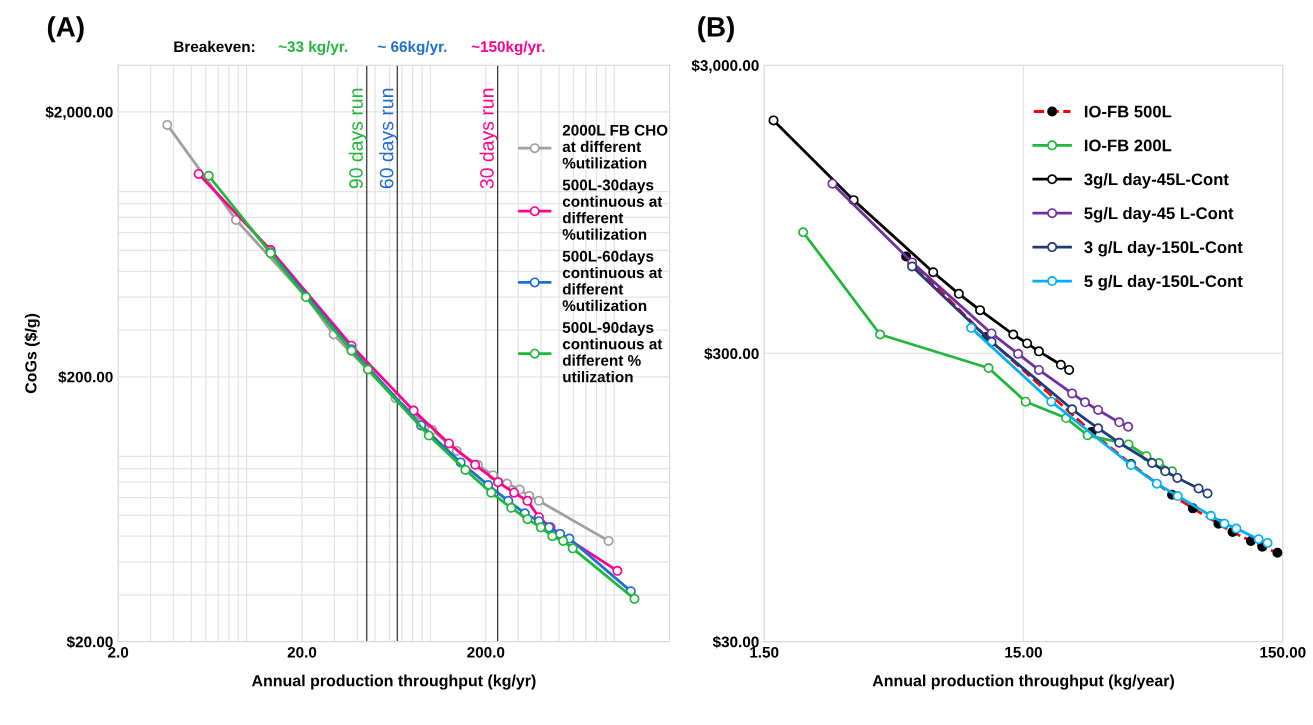  I want to click on x-axis-title: Annual production throughput (kg/yr), so click(393, 682).